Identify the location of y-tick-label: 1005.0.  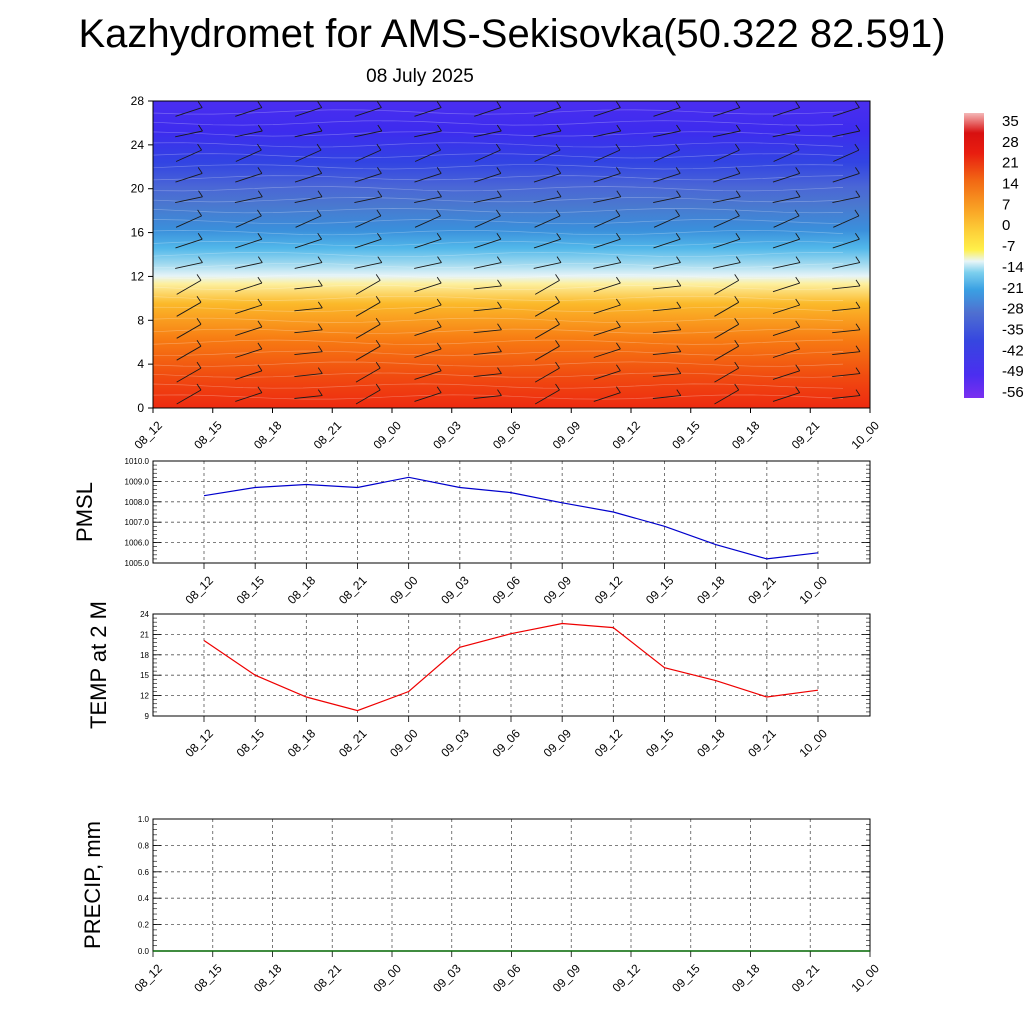
(137, 563).